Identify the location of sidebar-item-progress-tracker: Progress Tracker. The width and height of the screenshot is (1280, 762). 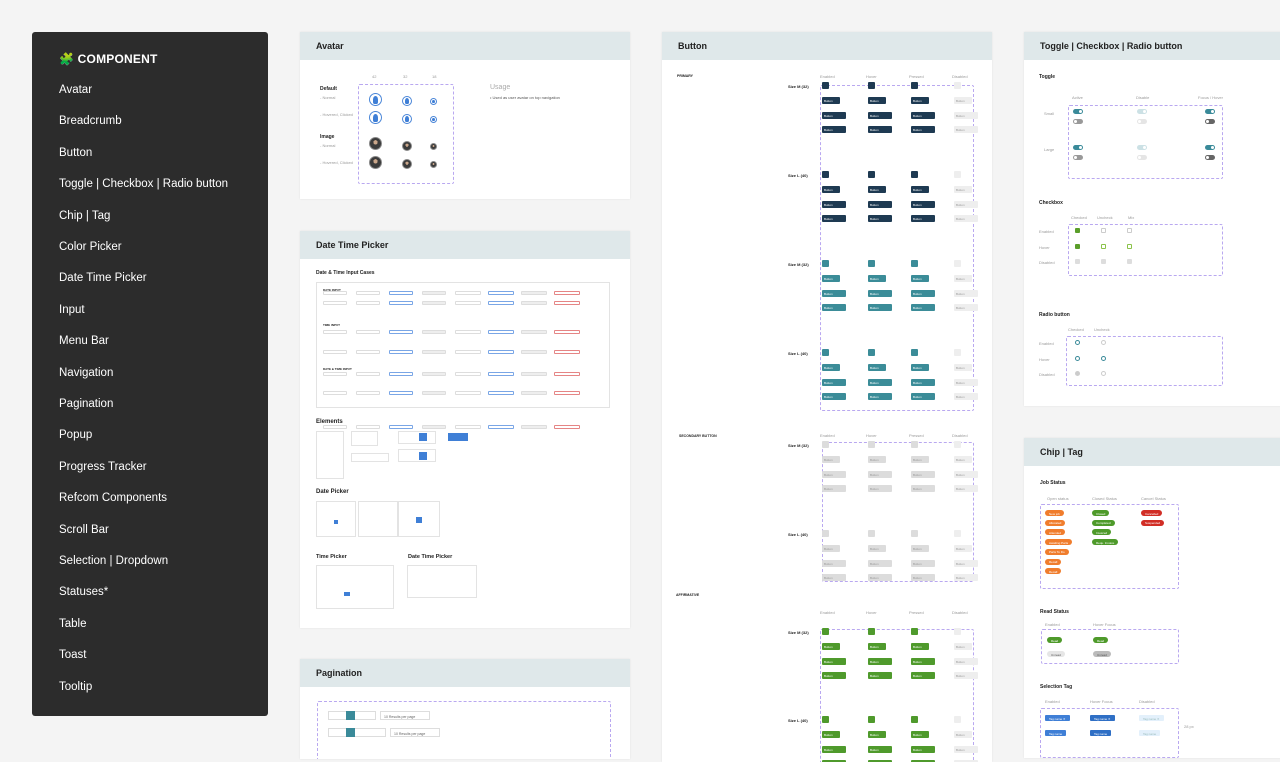
(103, 466).